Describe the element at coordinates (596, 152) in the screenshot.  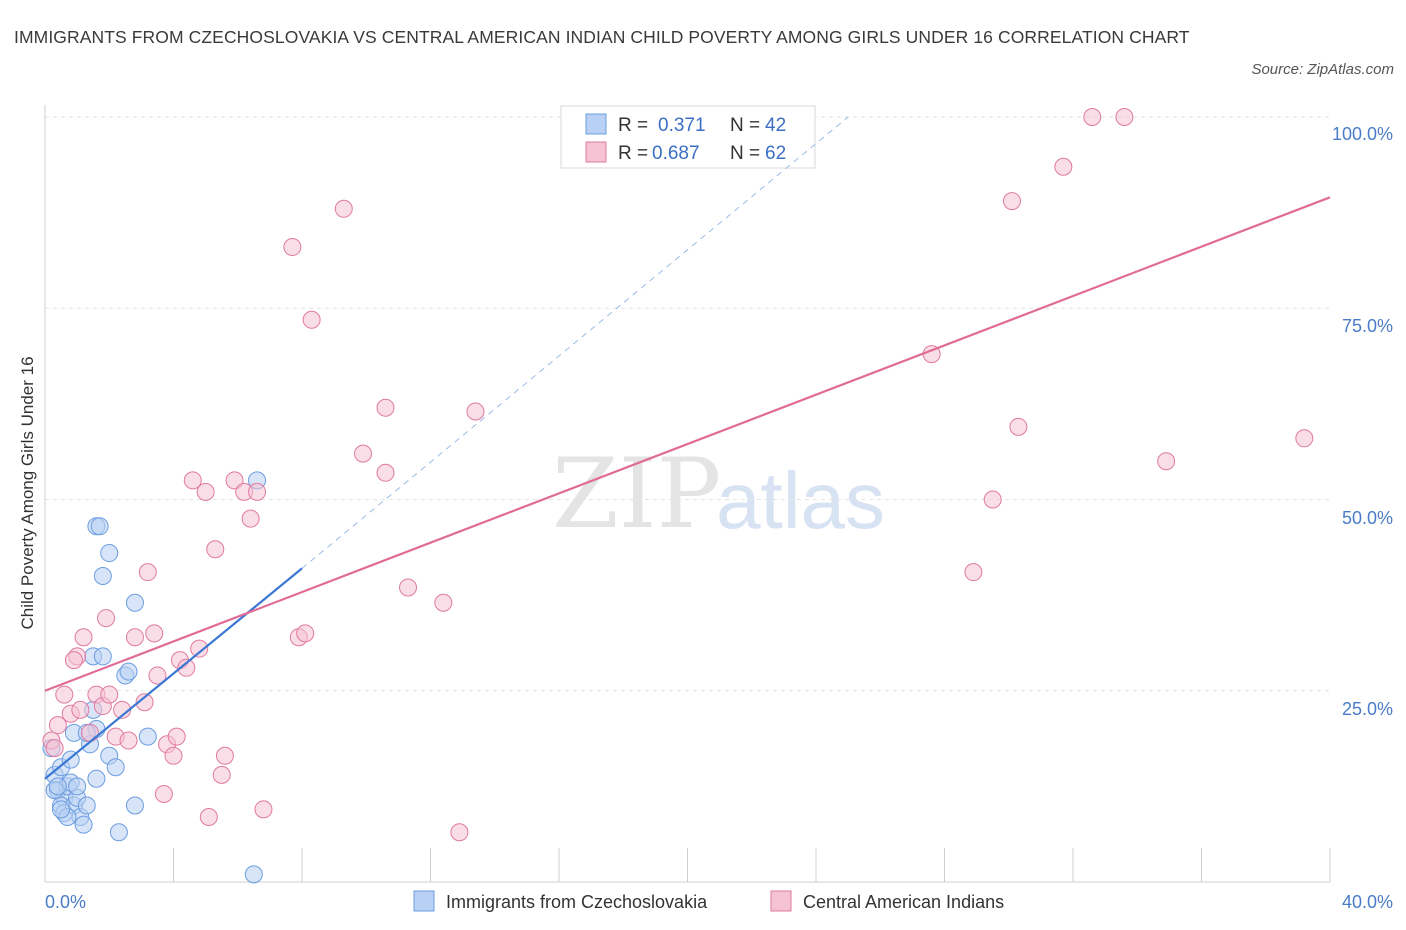
I see `legend-swatch-cai` at that location.